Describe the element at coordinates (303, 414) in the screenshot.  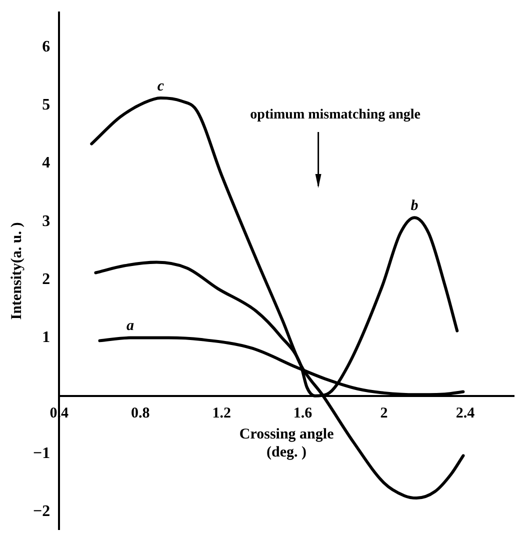
I see `x-tick-label: 1.6` at that location.